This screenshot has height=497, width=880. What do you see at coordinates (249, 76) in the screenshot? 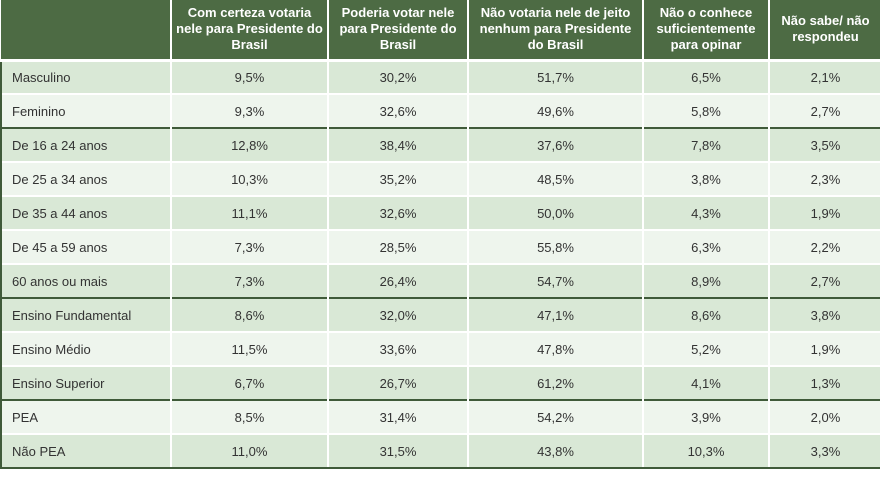
I see `value-cell: 9,5%` at bounding box center [249, 76].